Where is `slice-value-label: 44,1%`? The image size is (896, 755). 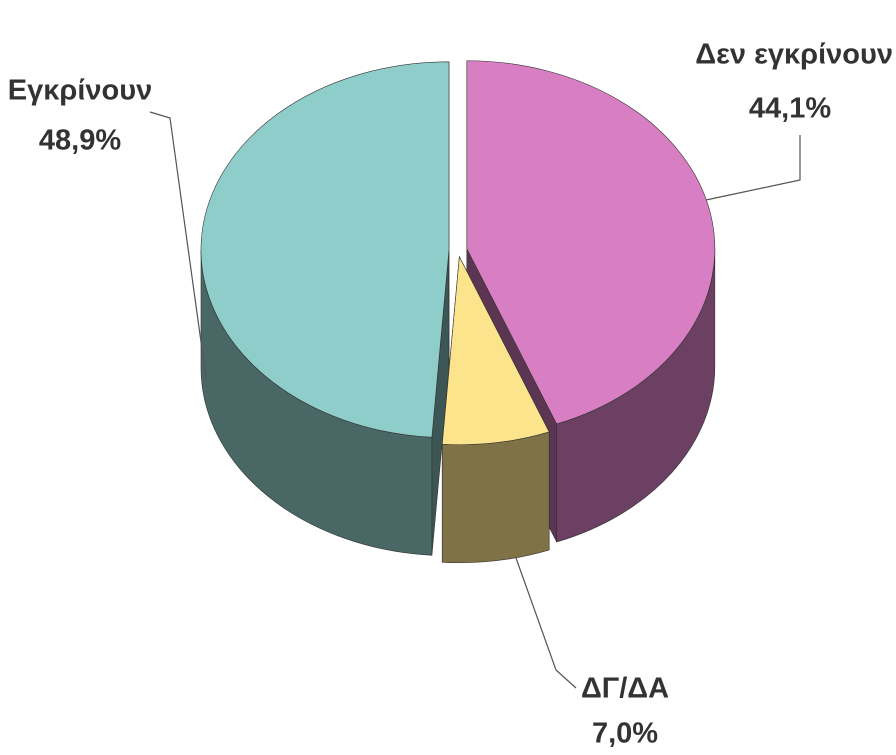 slice-value-label: 44,1% is located at coordinates (790, 109).